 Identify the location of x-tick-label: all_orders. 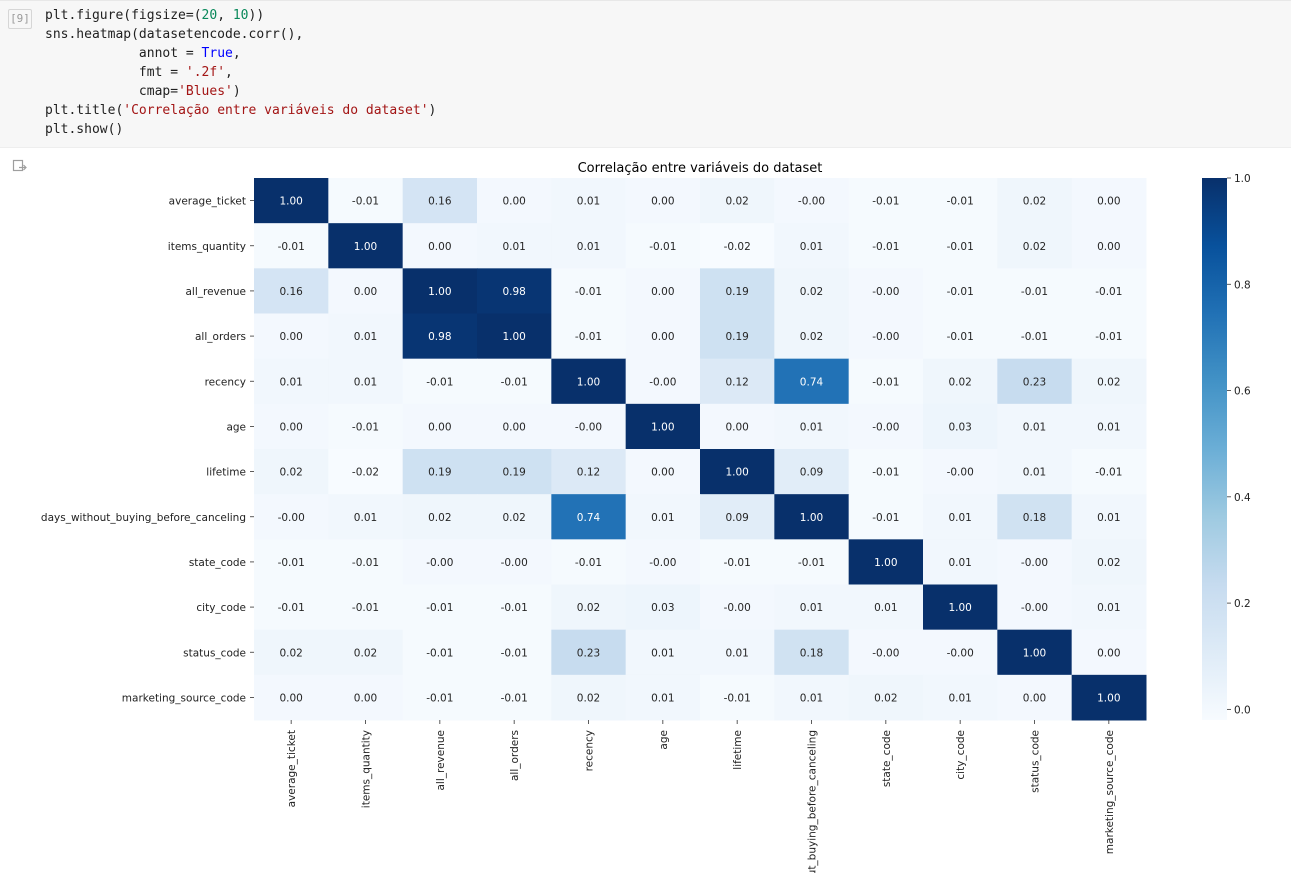
(515, 755).